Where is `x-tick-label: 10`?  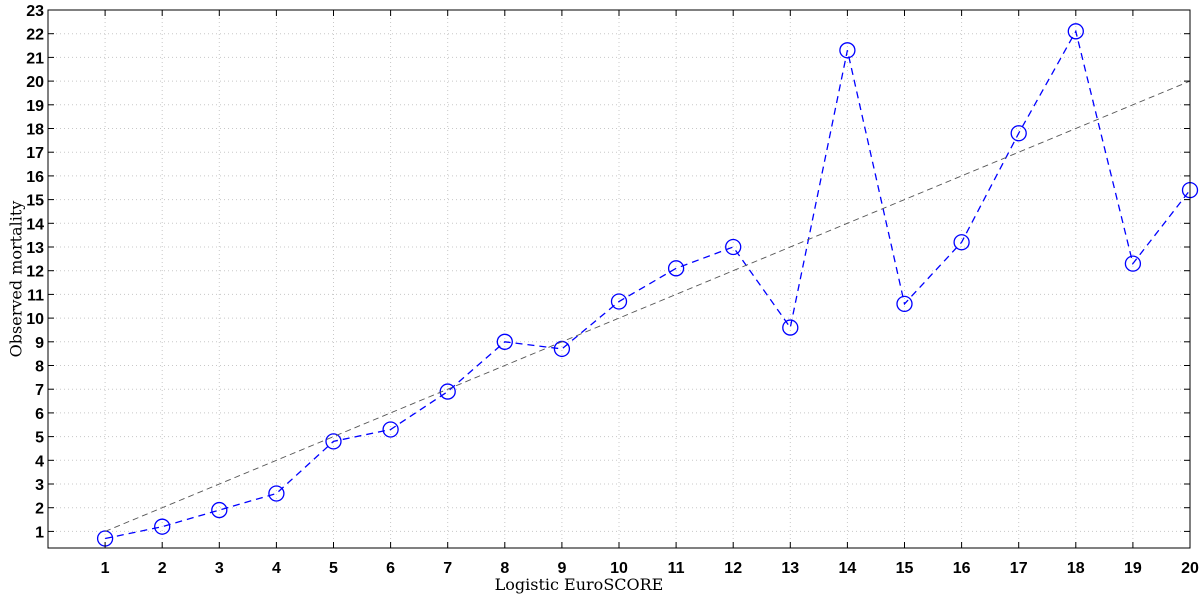
x-tick-label: 10 is located at coordinates (619, 568).